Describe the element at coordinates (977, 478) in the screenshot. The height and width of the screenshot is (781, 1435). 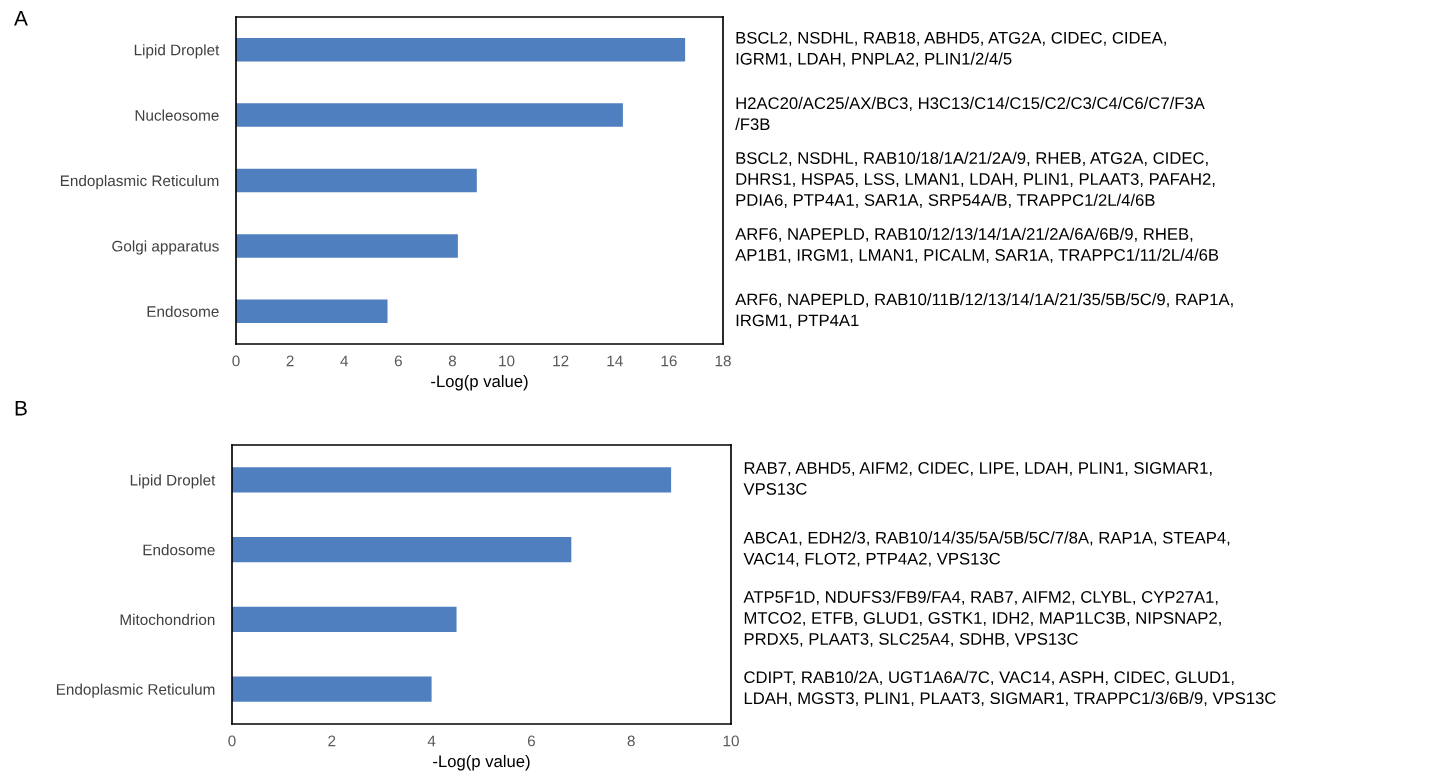
I see `text: RAB7, ABHD5, AIFM2, CIDEC, LIPE, LDAH, PLIN1, SIGMAR1, VPS13C` at that location.